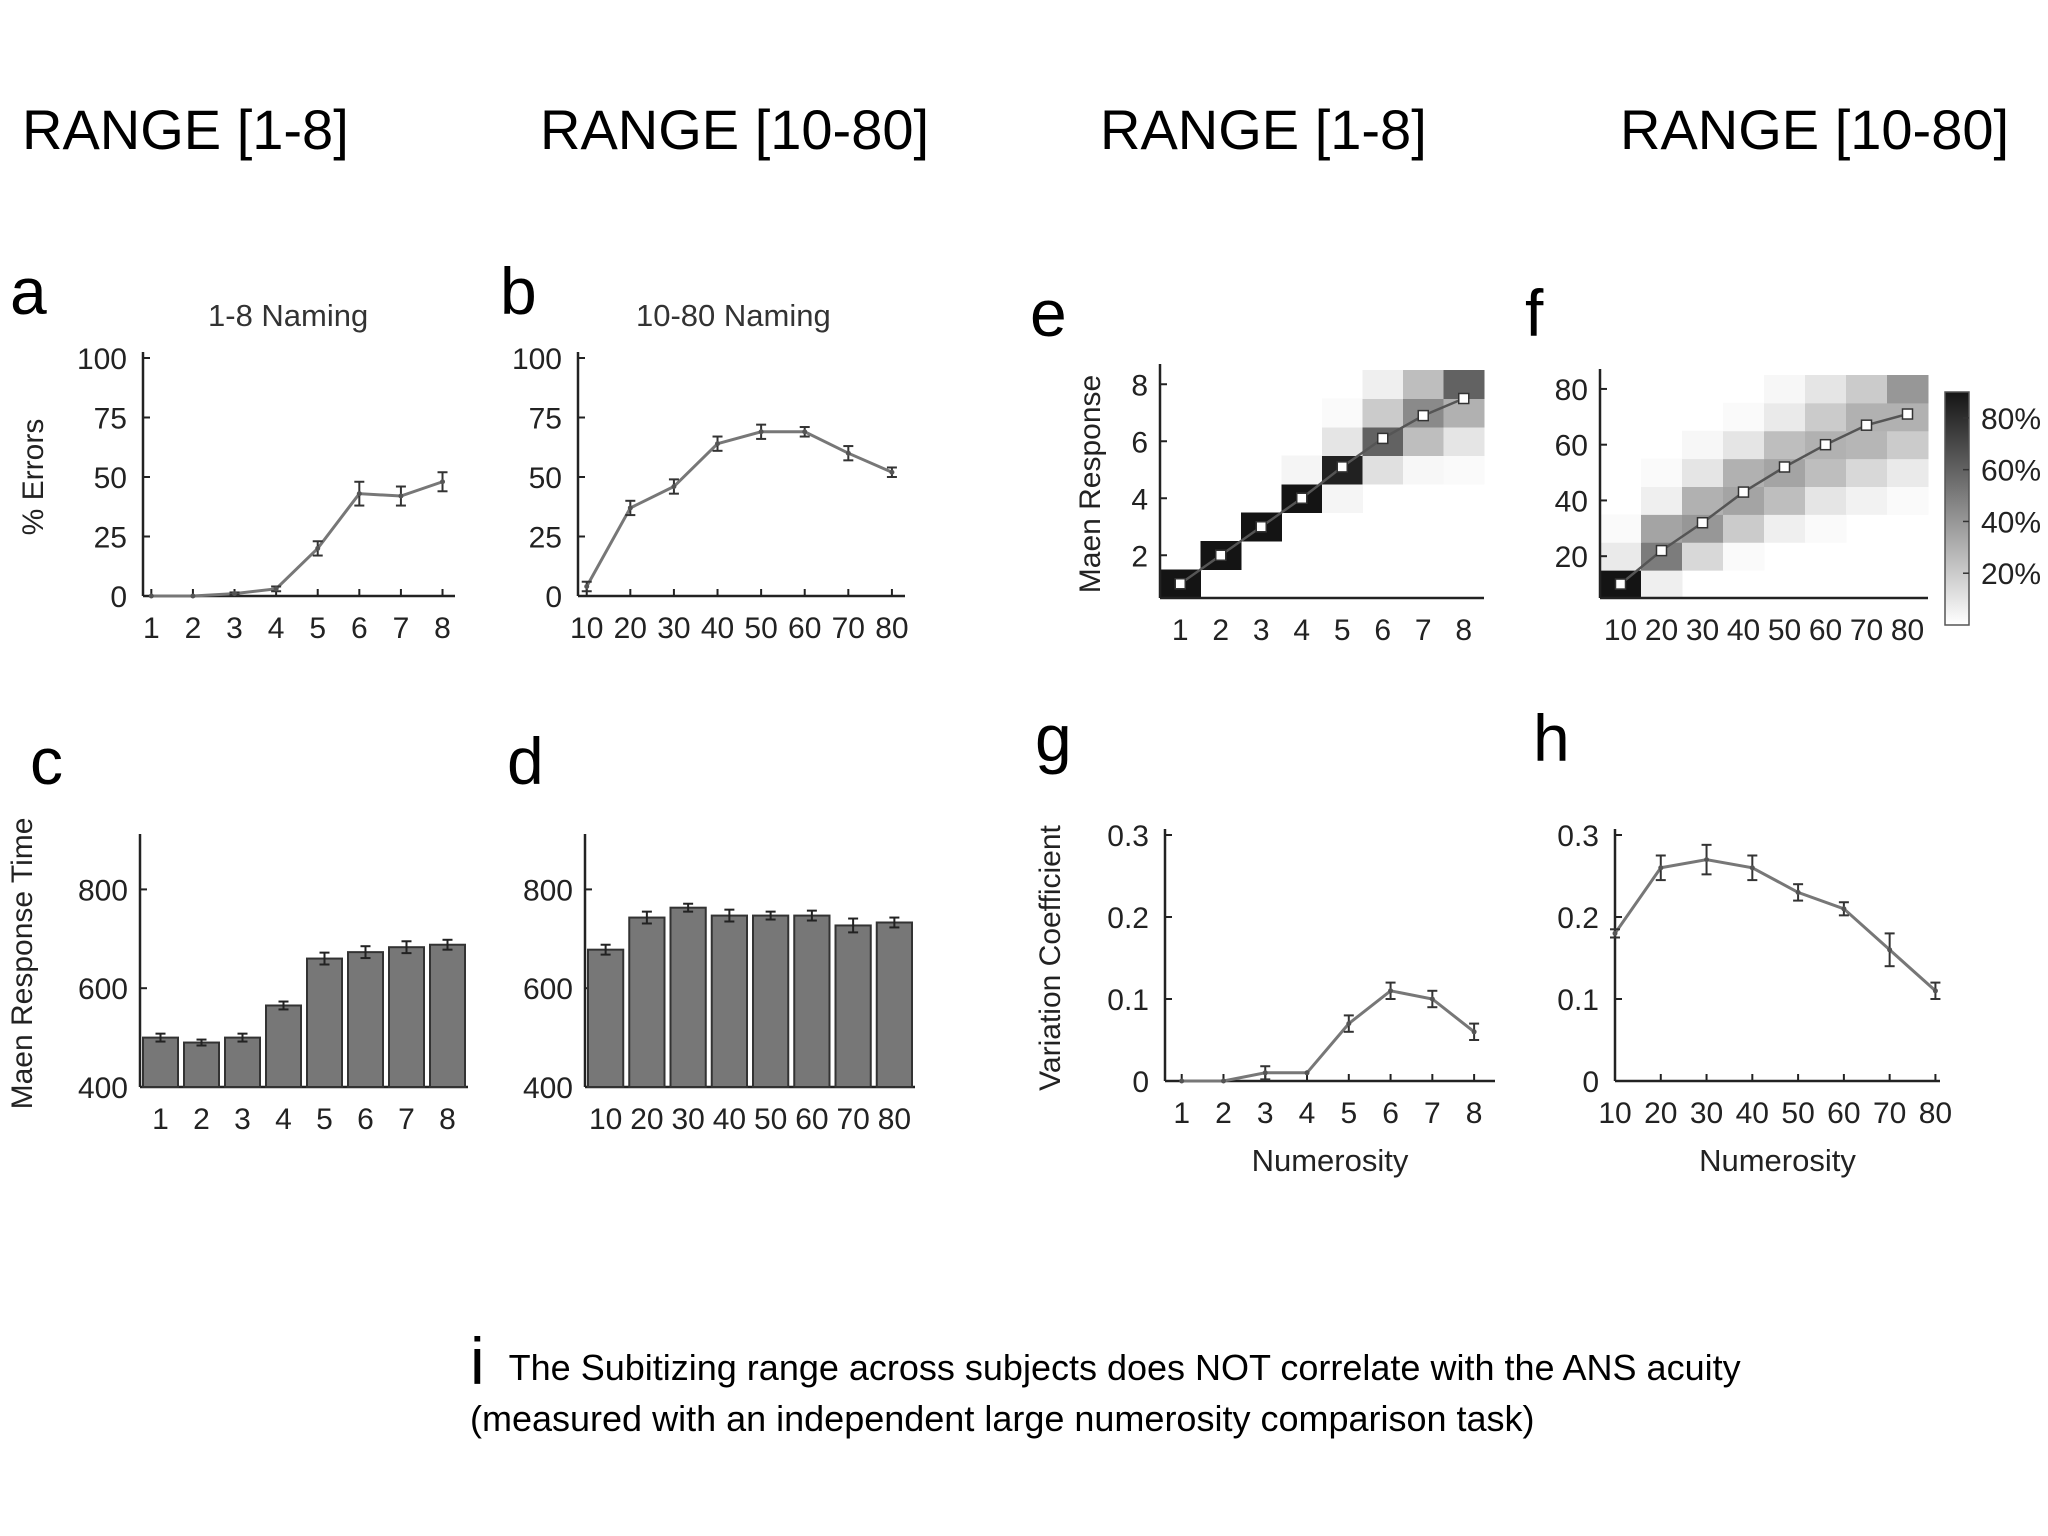 This screenshot has height=1536, width=2048. What do you see at coordinates (548, 1088) in the screenshot?
I see `y-tick-label: 400` at bounding box center [548, 1088].